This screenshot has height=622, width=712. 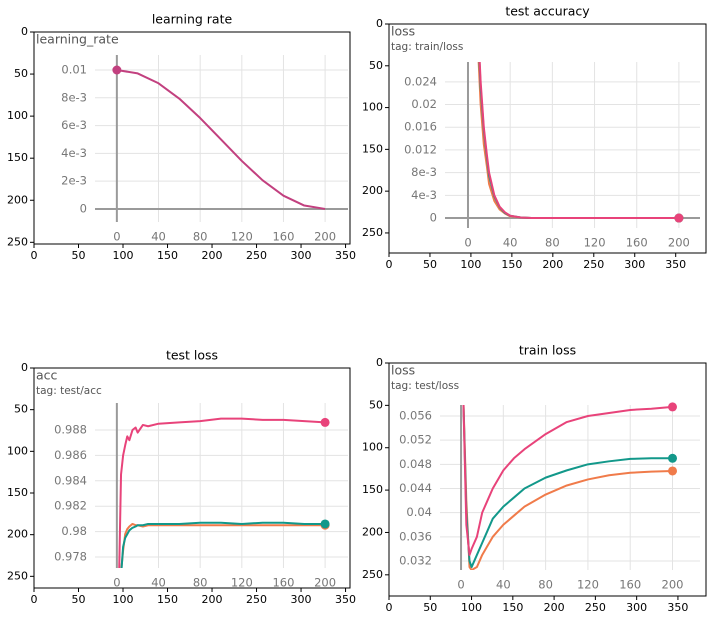 What do you see at coordinates (70, 455) in the screenshot?
I see `inner-y-tick-label: 0.986` at bounding box center [70, 455].